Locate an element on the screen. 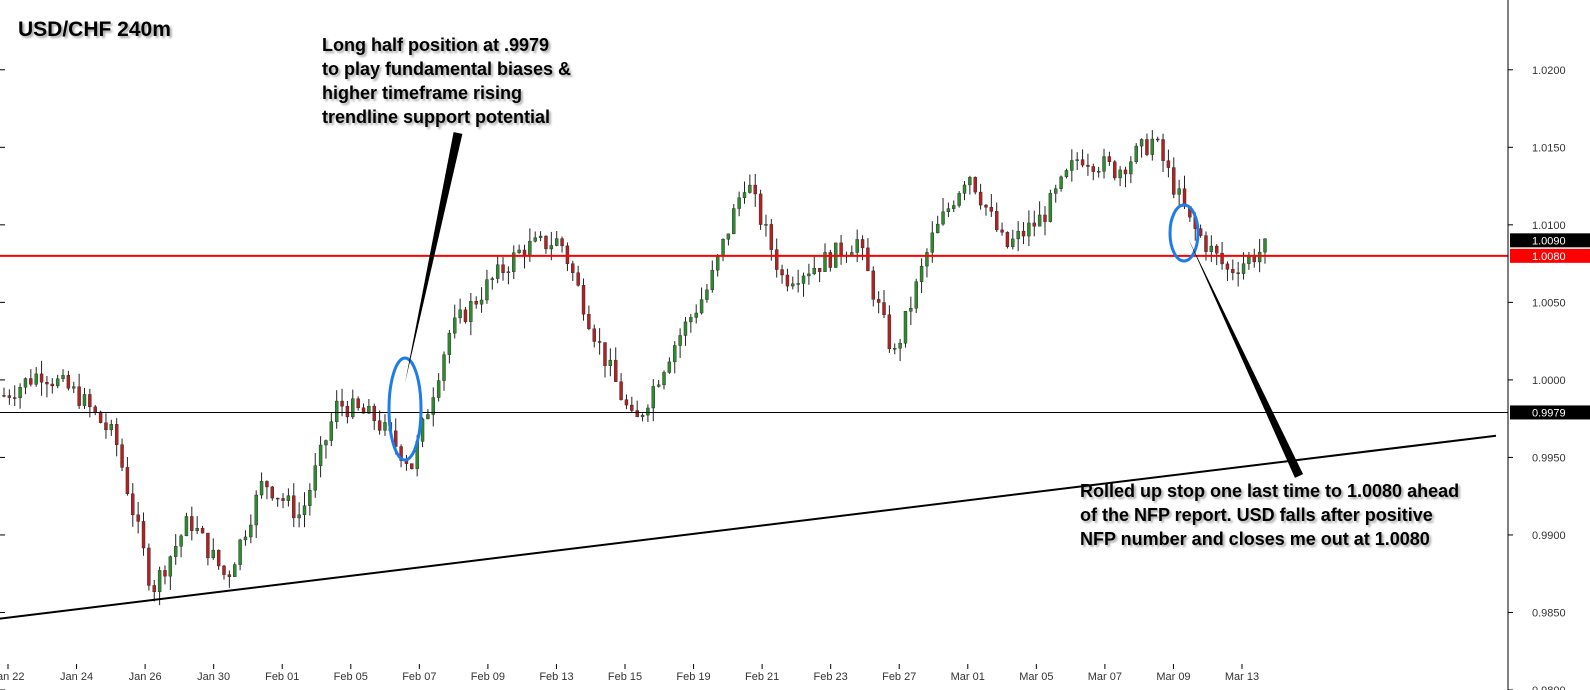  price-tick-label: 0.9850 is located at coordinates (1549, 613).